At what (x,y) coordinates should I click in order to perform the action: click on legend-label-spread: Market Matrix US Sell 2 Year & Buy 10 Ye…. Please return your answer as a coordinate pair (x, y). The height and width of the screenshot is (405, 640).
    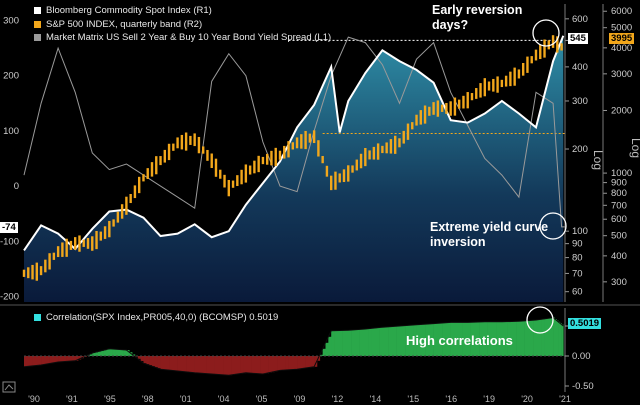
    Looking at the image, I should click on (189, 37).